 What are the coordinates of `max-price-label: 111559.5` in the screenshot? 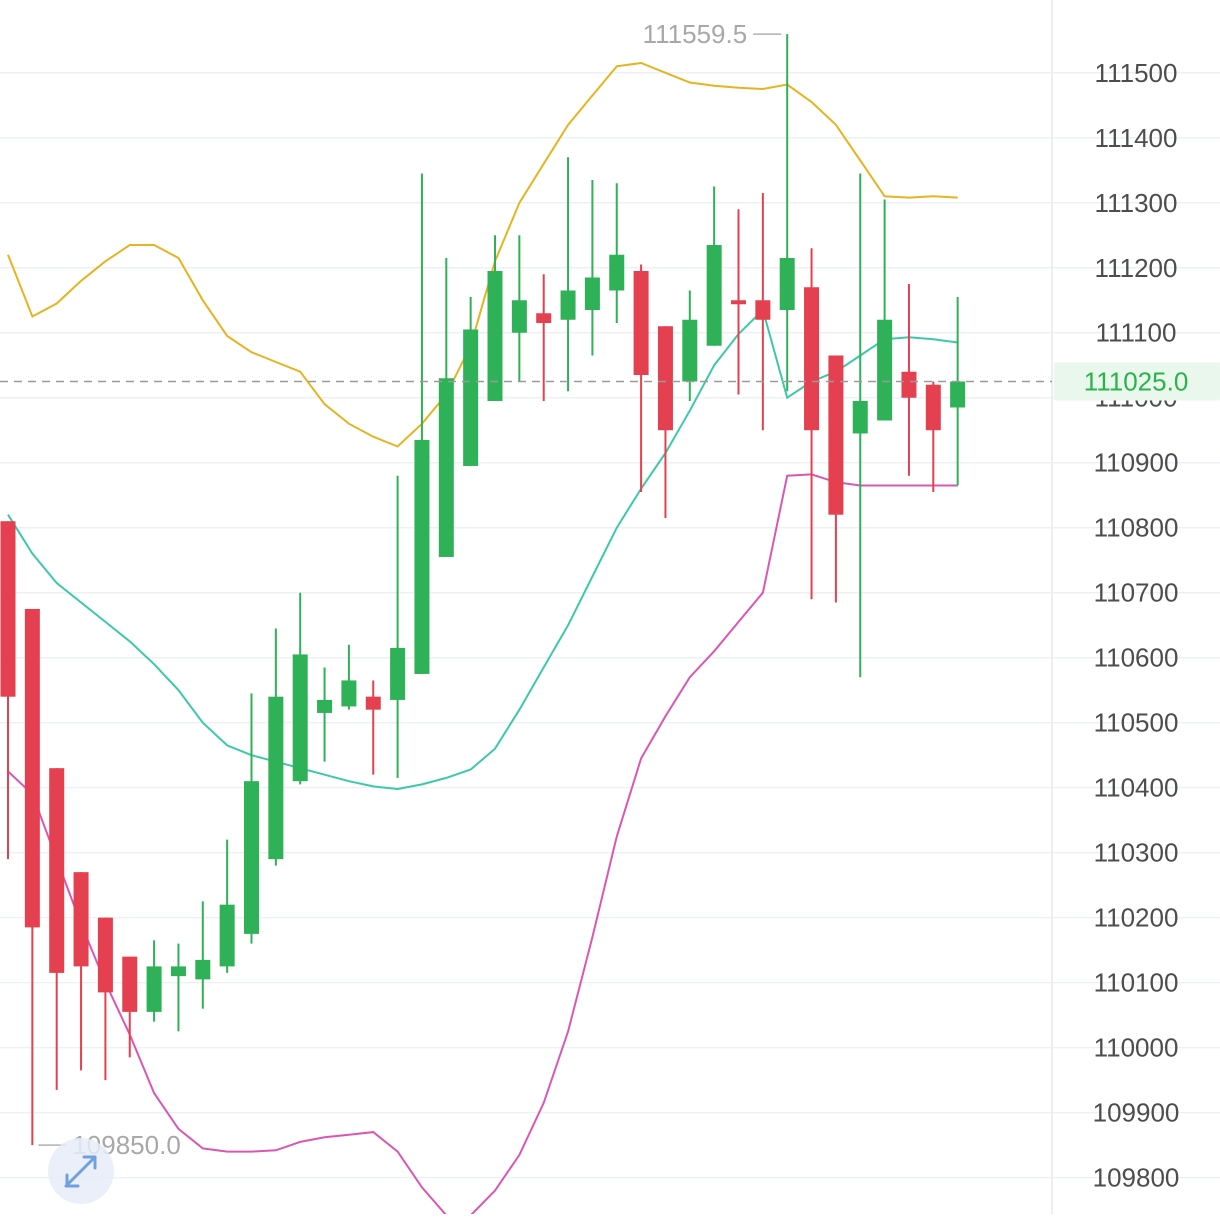 It's located at (695, 34).